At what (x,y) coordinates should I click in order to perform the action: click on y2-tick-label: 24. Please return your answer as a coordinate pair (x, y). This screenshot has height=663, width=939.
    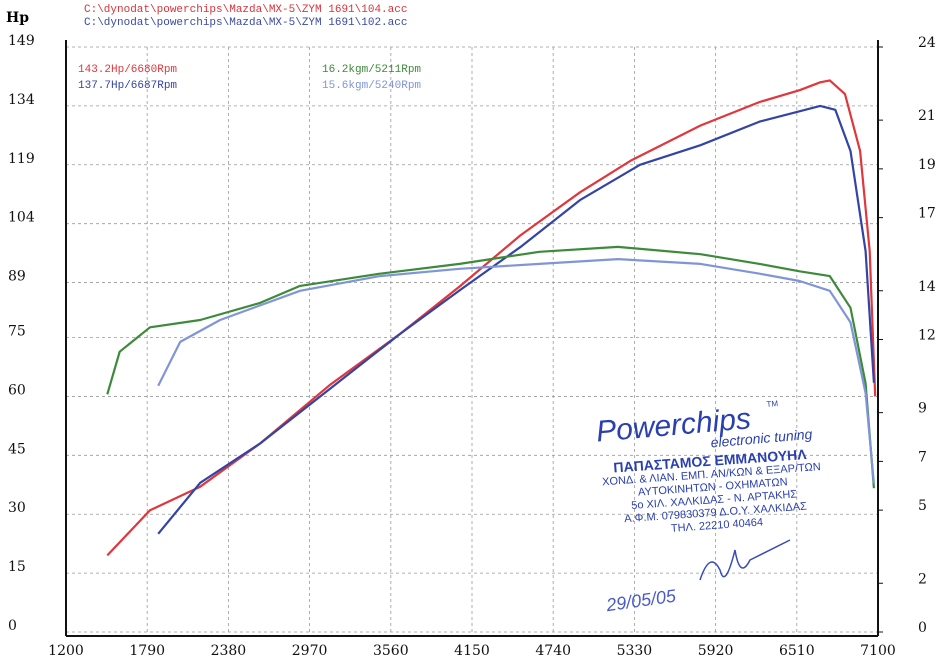
    Looking at the image, I should click on (927, 43).